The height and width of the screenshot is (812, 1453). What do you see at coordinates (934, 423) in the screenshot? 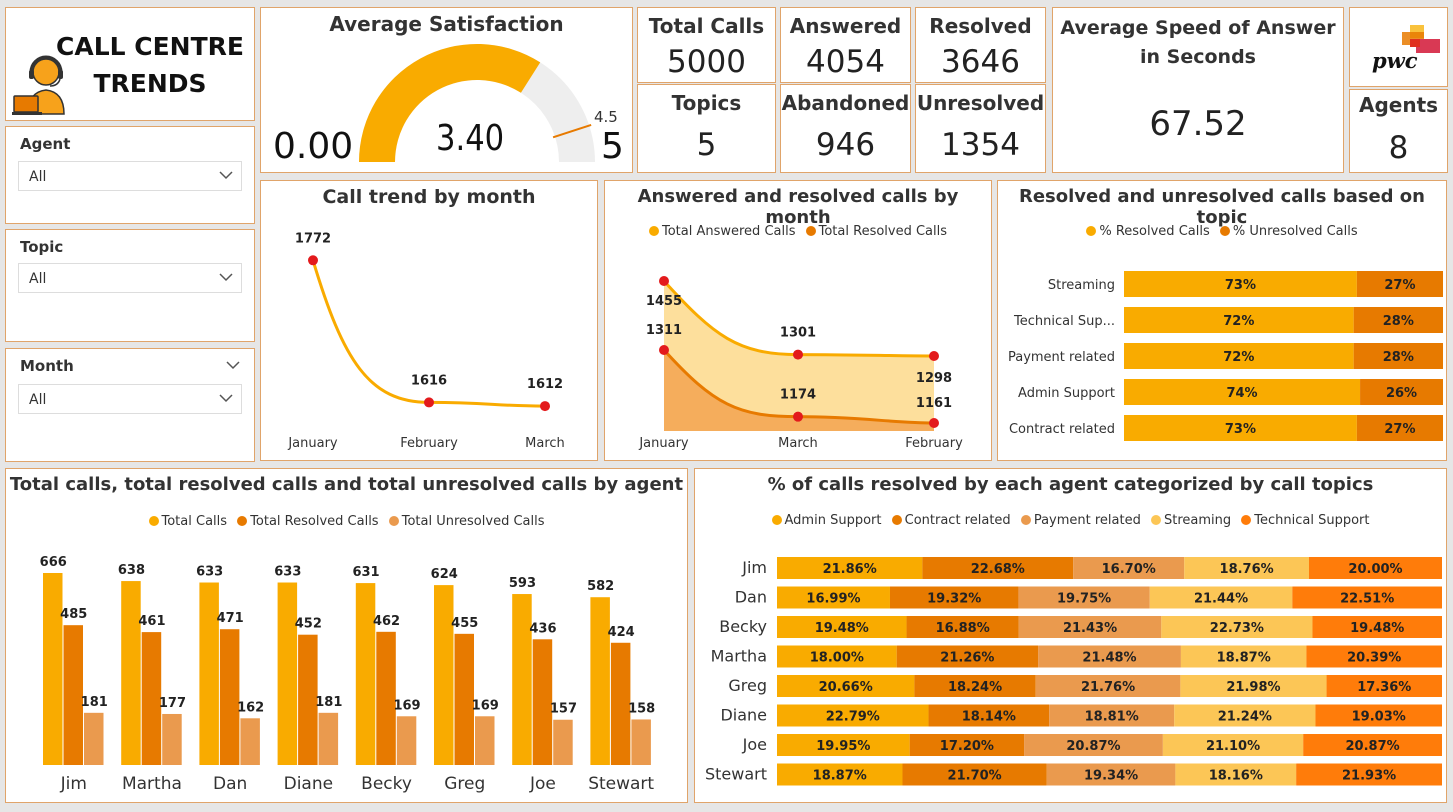
I see `resolved-point` at bounding box center [934, 423].